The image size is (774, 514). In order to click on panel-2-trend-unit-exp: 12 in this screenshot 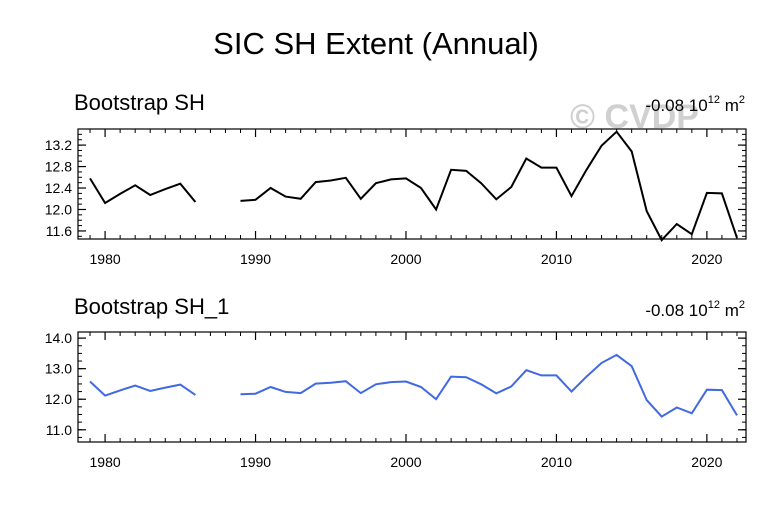, I will do `click(714, 305)`.